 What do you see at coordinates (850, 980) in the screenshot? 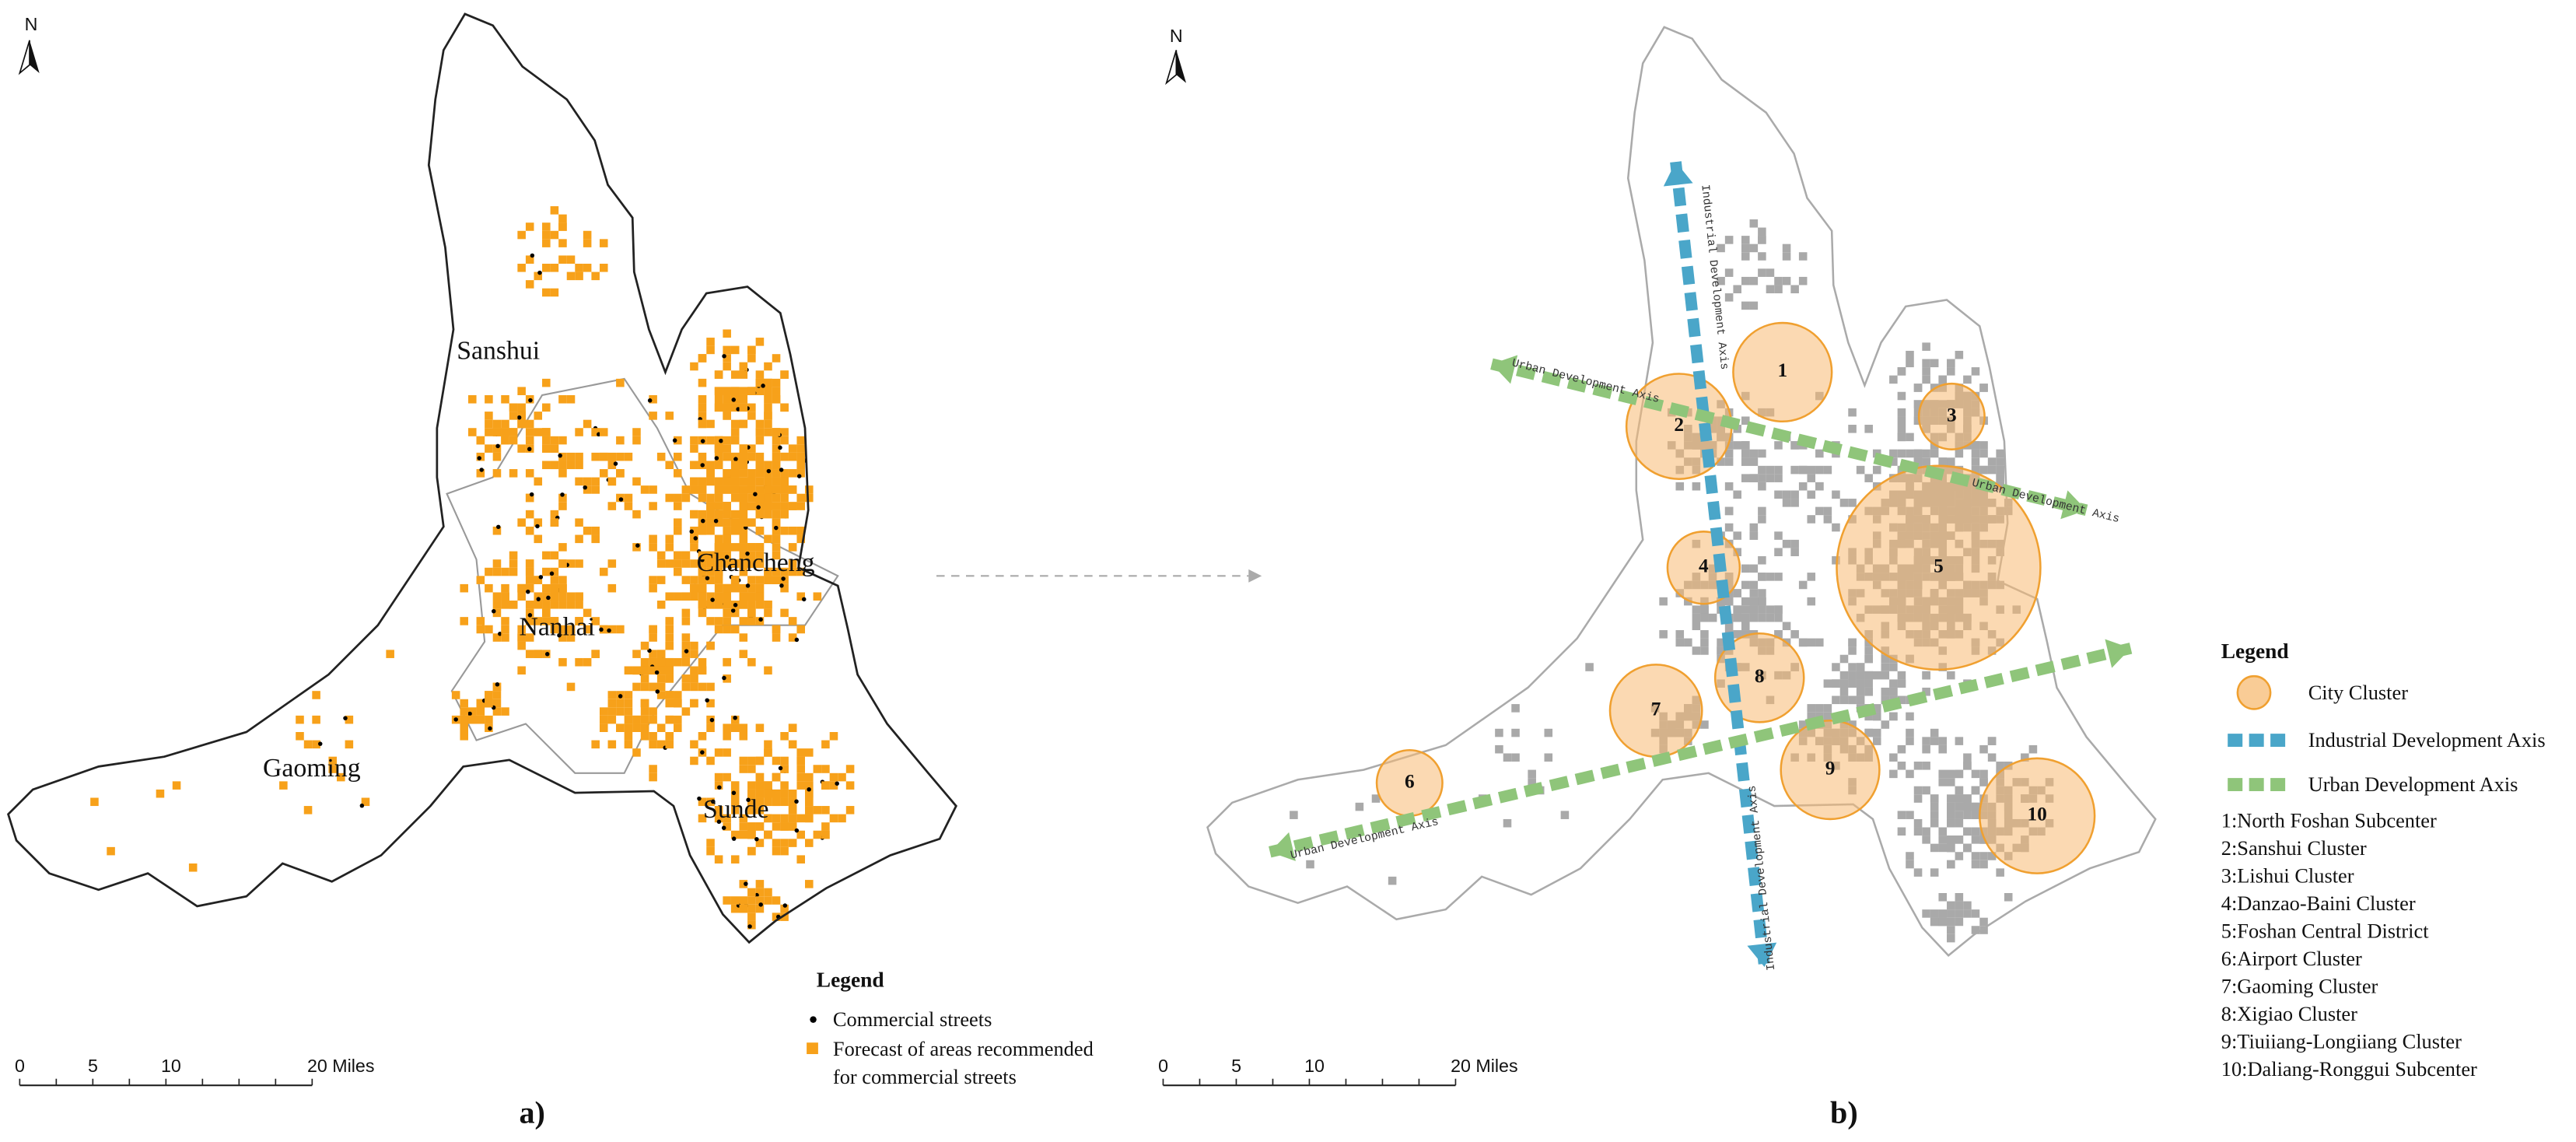
I see `legend-title: Legend` at bounding box center [850, 980].